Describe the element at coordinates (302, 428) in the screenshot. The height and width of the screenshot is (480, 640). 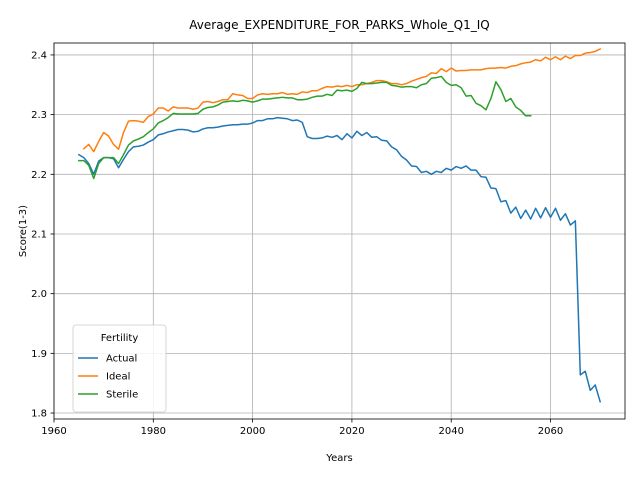
I see `x-axis-ticks: 1960 1980 2000 2020 2040 2060` at that location.